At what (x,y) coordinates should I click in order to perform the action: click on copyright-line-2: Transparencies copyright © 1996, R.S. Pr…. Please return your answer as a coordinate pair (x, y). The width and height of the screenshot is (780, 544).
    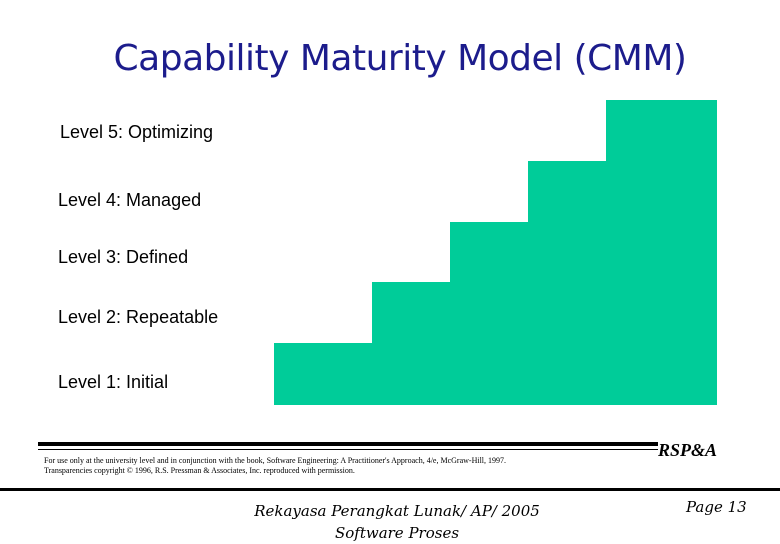
    Looking at the image, I should click on (199, 470).